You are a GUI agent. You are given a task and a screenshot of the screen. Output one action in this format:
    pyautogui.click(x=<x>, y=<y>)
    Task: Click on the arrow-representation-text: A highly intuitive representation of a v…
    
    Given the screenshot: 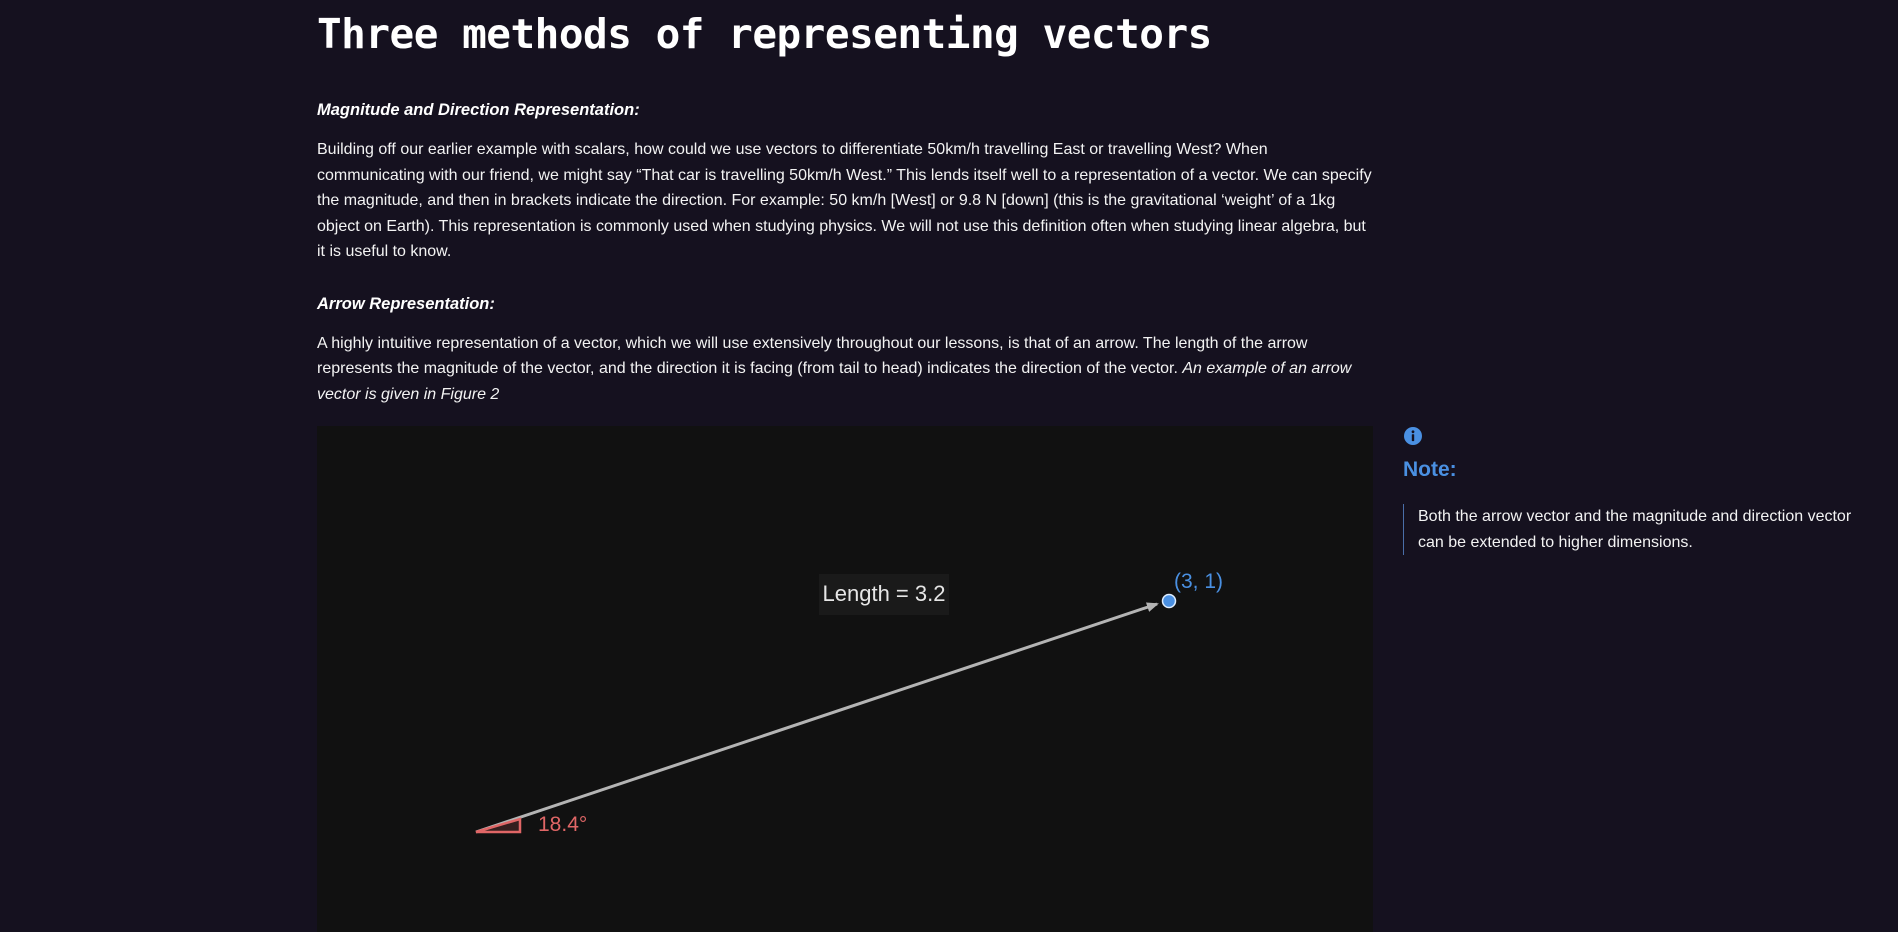 What is the action you would take?
    pyautogui.click(x=812, y=356)
    